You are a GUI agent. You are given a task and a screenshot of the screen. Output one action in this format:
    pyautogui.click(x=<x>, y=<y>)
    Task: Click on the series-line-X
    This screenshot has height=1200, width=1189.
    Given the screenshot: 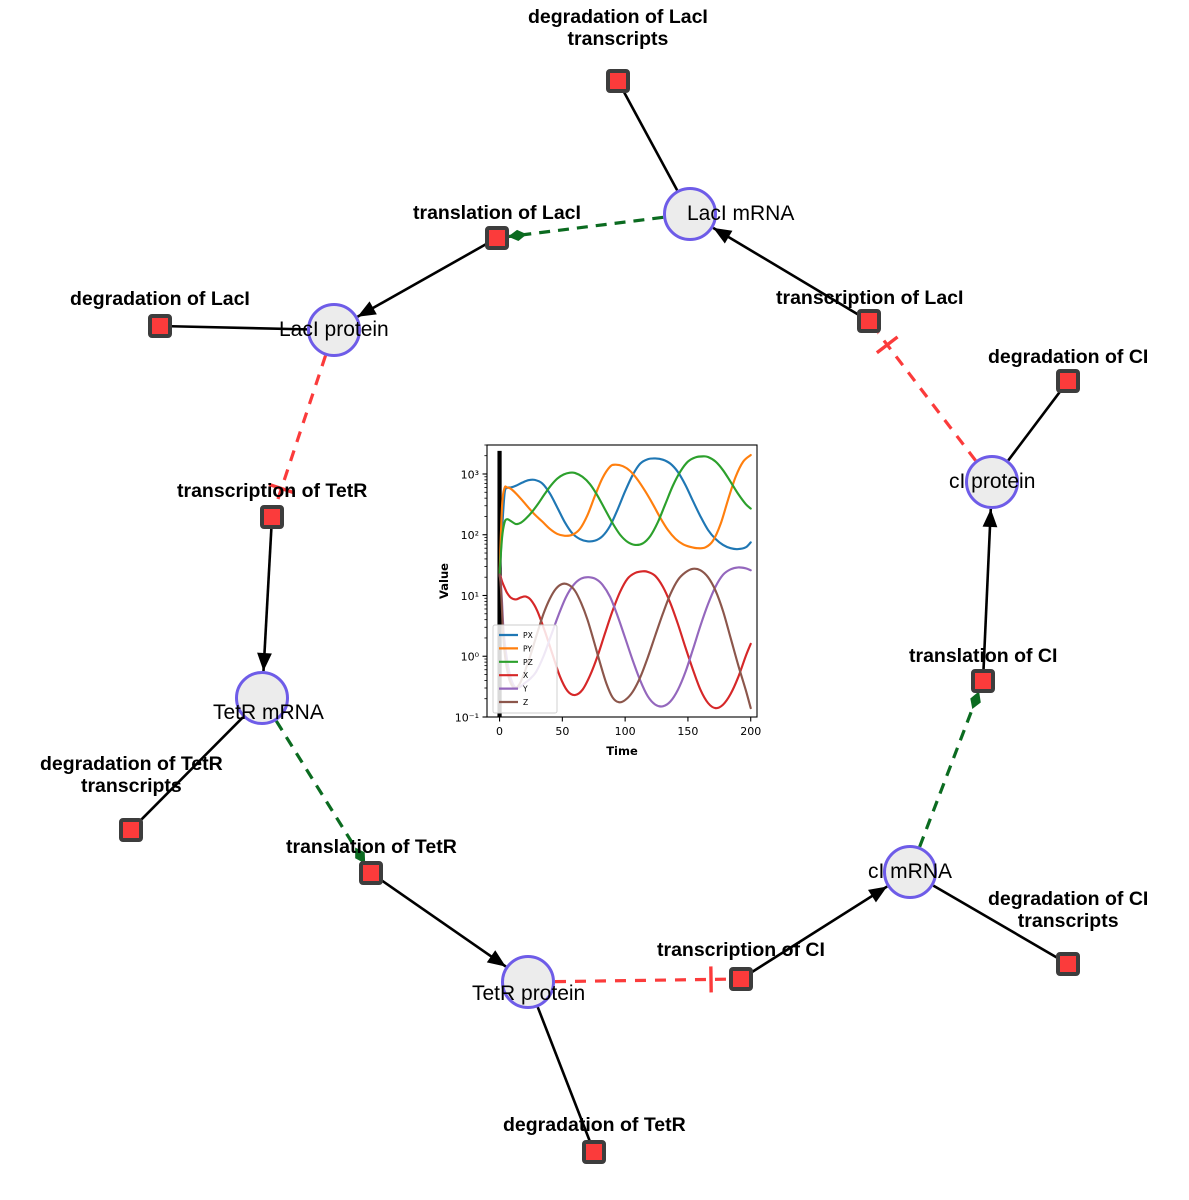 What is the action you would take?
    pyautogui.click(x=625, y=640)
    